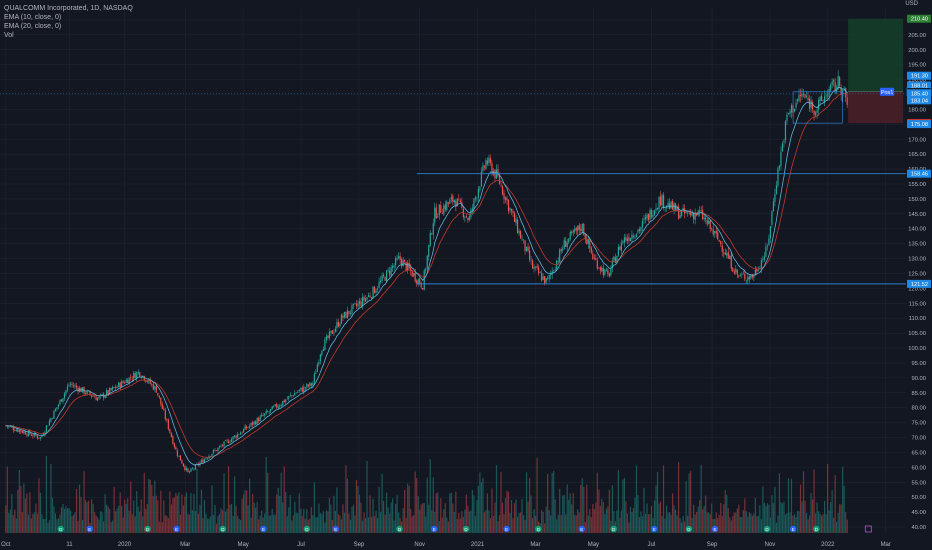 The image size is (932, 550). What do you see at coordinates (9, 35) in the screenshot?
I see `legend-vol: Vol` at bounding box center [9, 35].